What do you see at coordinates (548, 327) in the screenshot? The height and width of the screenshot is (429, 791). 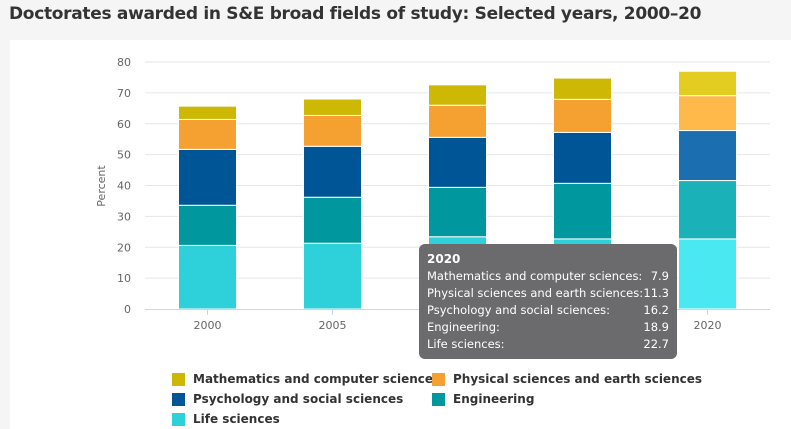 I see `tooltip-row: Engineering: 18.9` at bounding box center [548, 327].